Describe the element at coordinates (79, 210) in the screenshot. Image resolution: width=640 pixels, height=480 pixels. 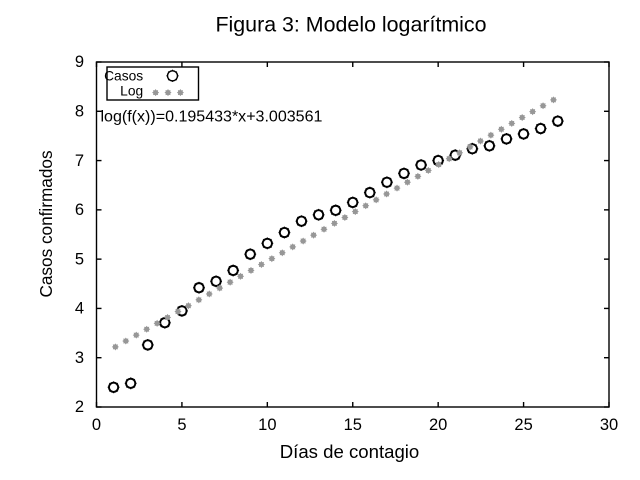
I see `svg-text: 6` at that location.